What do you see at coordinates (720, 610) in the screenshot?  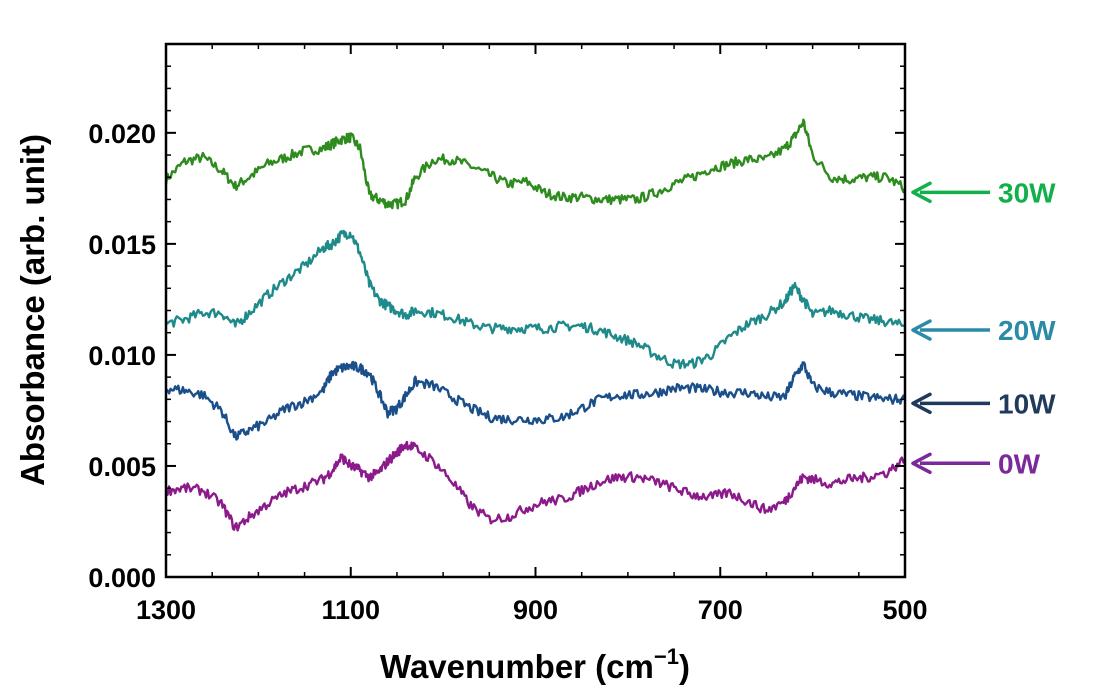 I see `x-tick-label: 700` at bounding box center [720, 610].